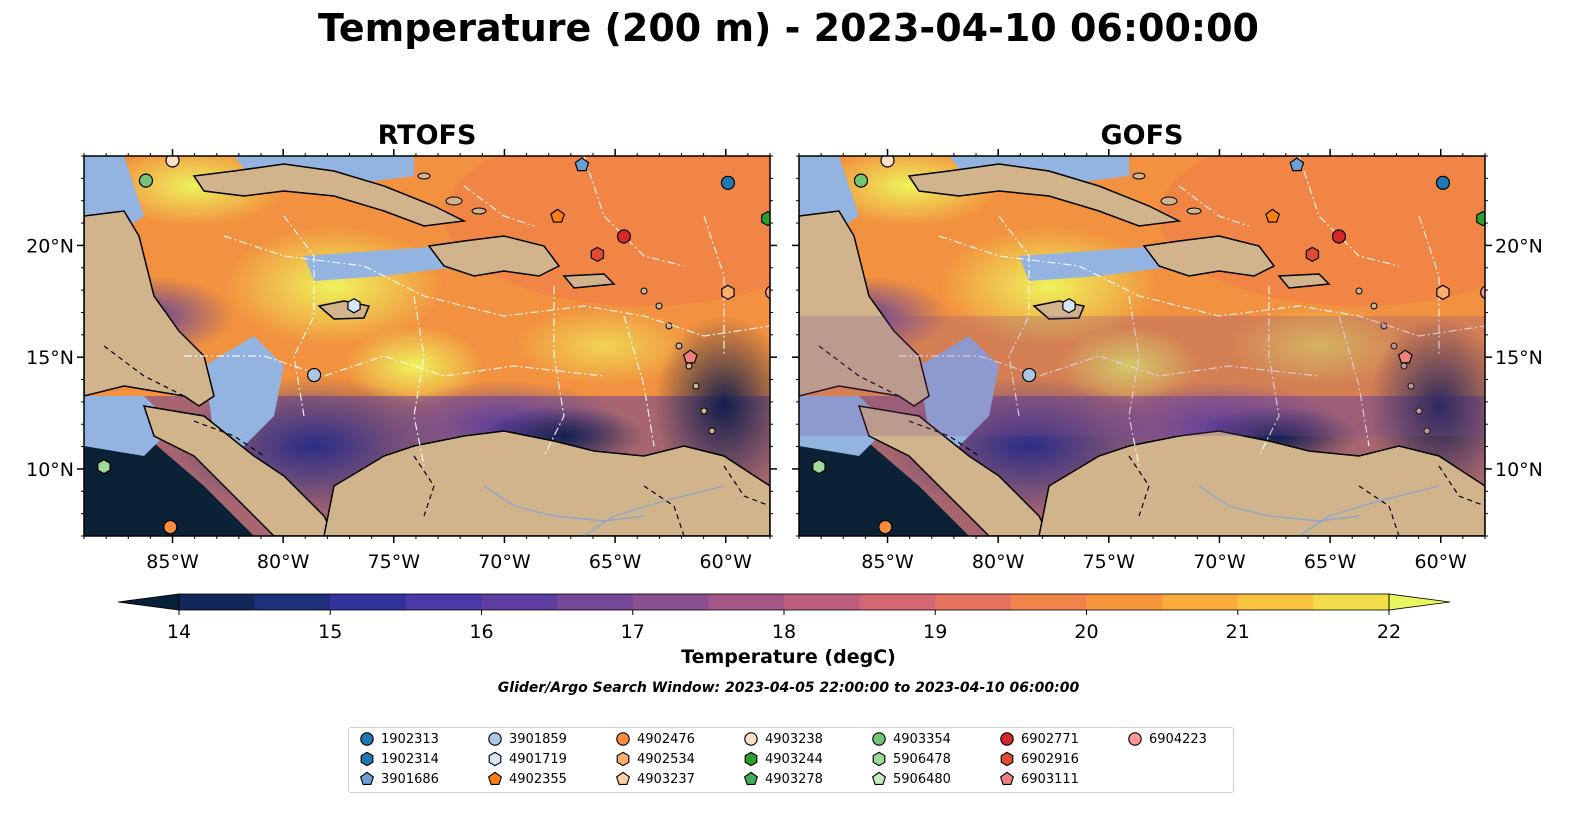 Image resolution: width=1577 pixels, height=827 pixels. Describe the element at coordinates (1050, 739) in the screenshot. I see `legend-label: 6902771` at that location.